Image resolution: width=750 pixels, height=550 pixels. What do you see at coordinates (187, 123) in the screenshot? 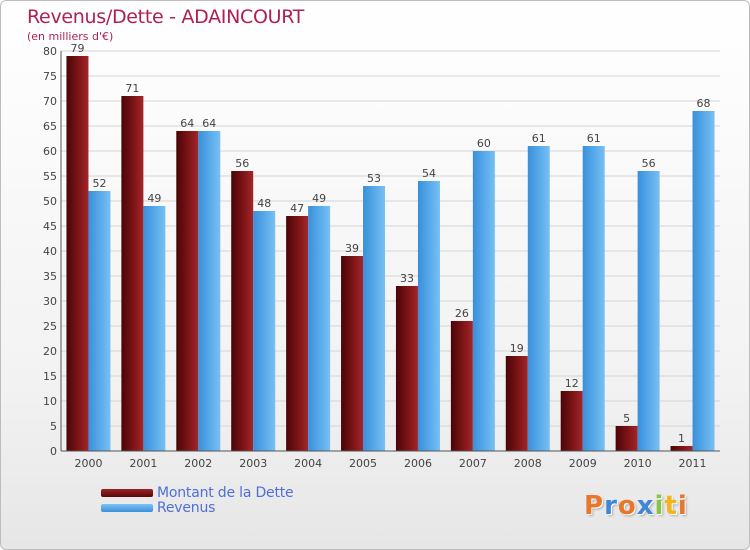
I see `data-label-debt: 64` at bounding box center [187, 123].